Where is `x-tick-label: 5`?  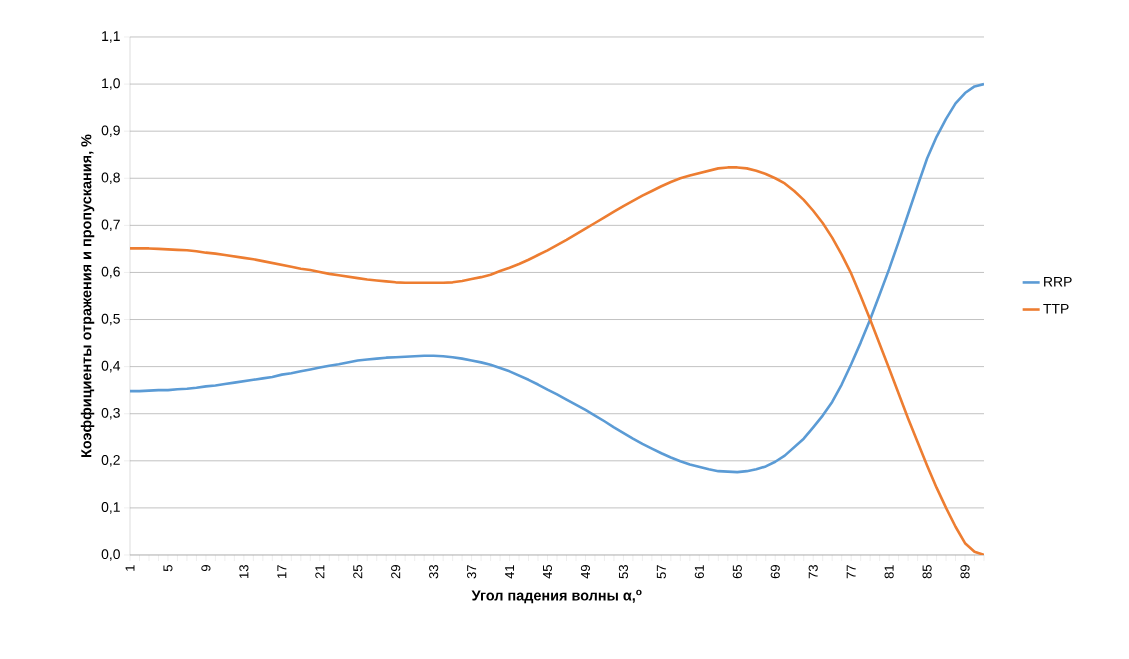
x-tick-label: 5 is located at coordinates (168, 568).